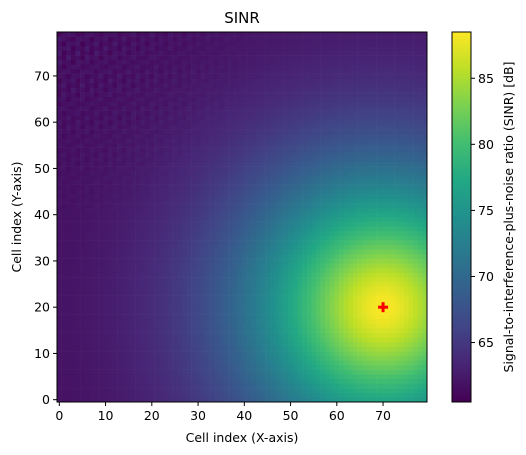  Describe the element at coordinates (486, 276) in the screenshot. I see `colorbar-tick-label: 70` at that location.